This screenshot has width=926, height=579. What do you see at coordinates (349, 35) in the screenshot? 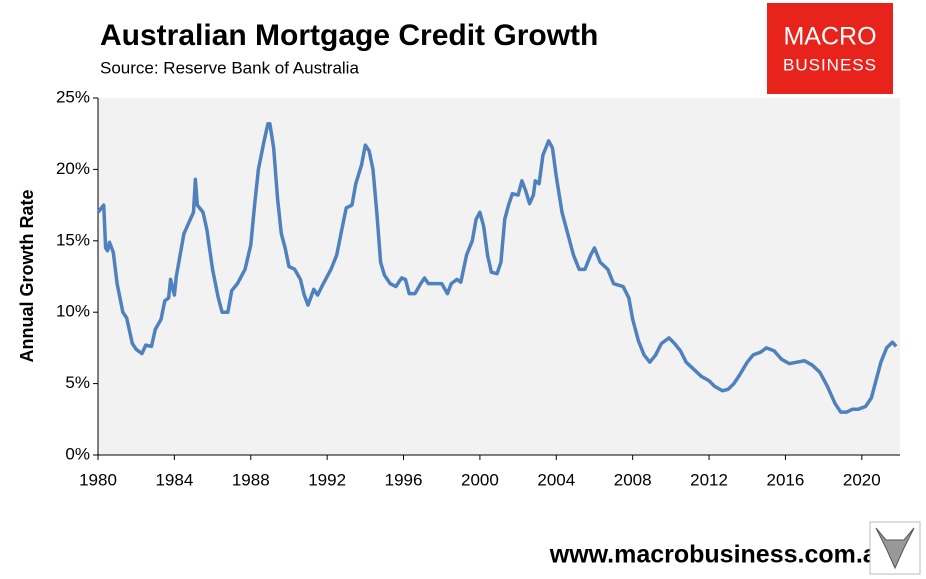
I see `chart-title: Australian Mortgage Credit Growth` at bounding box center [349, 35].